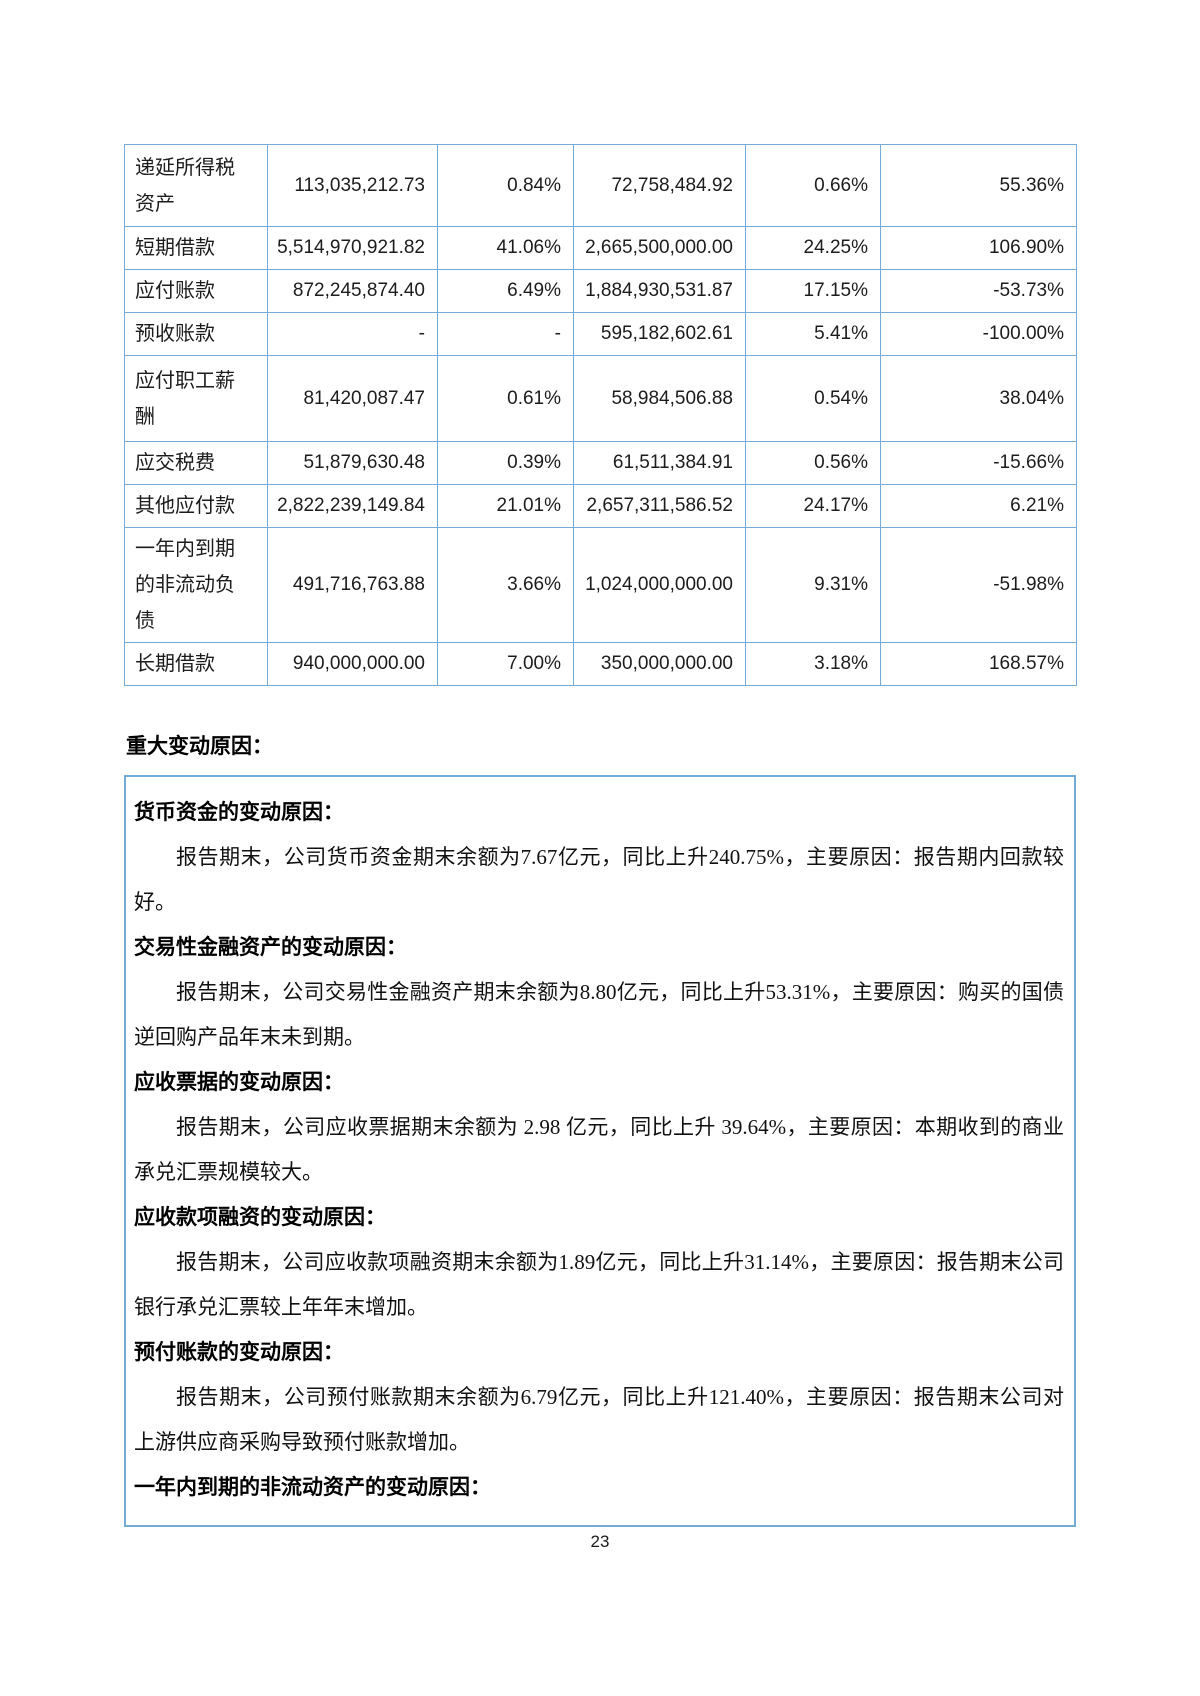  I want to click on value-cell: 24.25%, so click(813, 248).